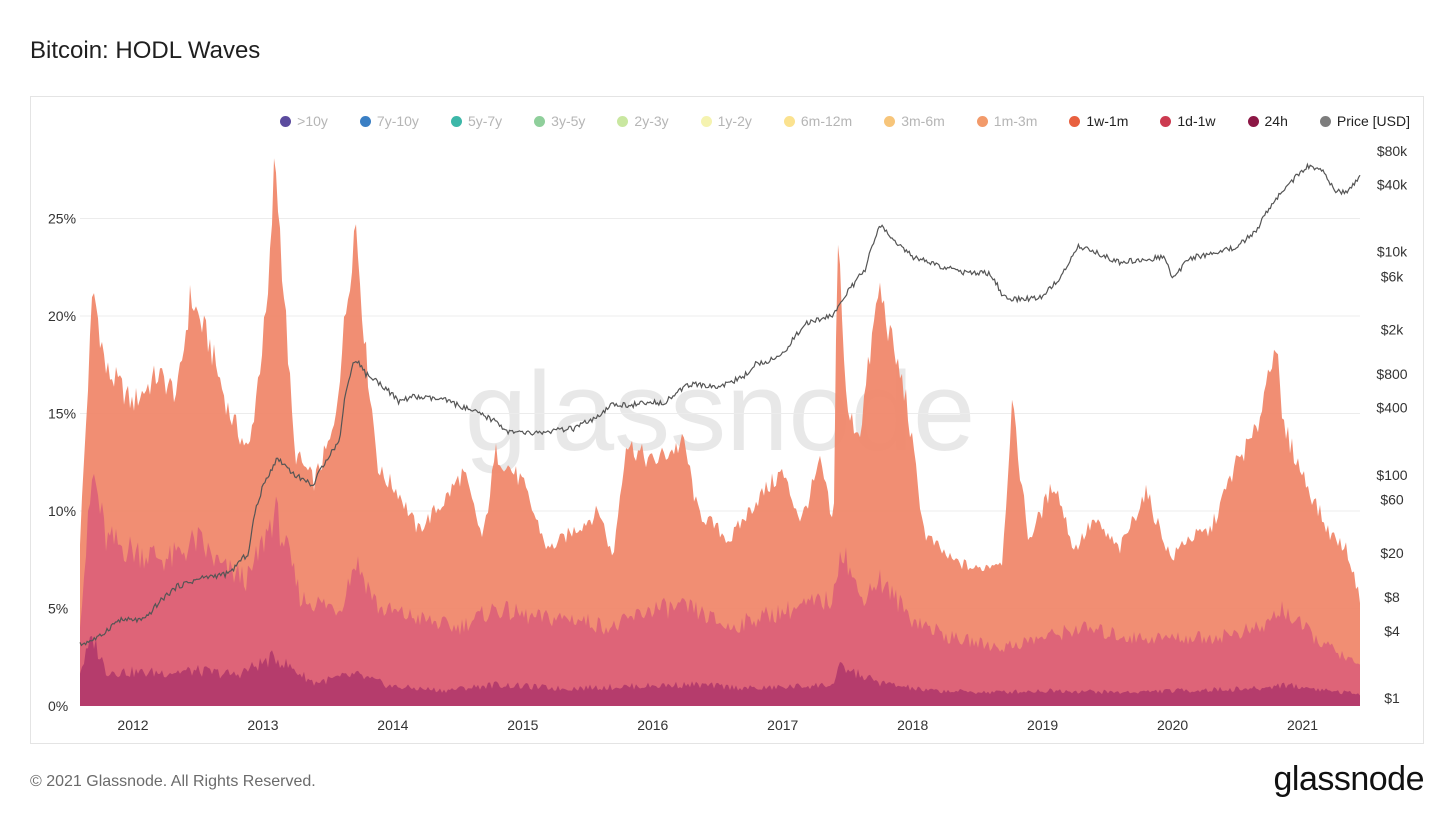 The image size is (1456, 819). Describe the element at coordinates (651, 121) in the screenshot. I see `legend-label: 2y-3y` at that location.